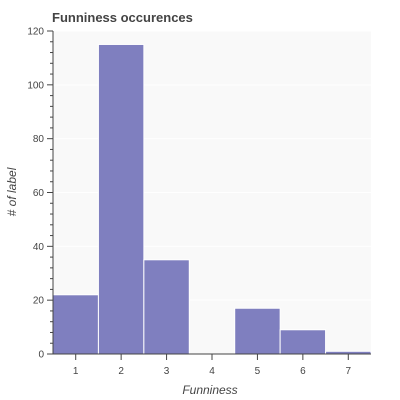 The image size is (400, 400). I want to click on y-tick-label: 40, so click(39, 247).